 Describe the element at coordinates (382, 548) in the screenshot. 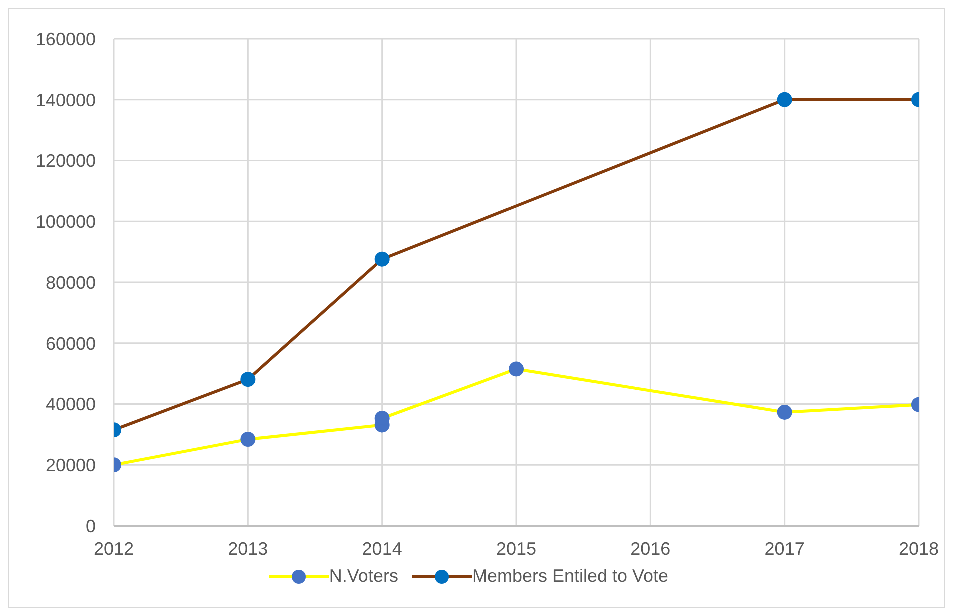

I see `x-tick-label: 2014` at that location.